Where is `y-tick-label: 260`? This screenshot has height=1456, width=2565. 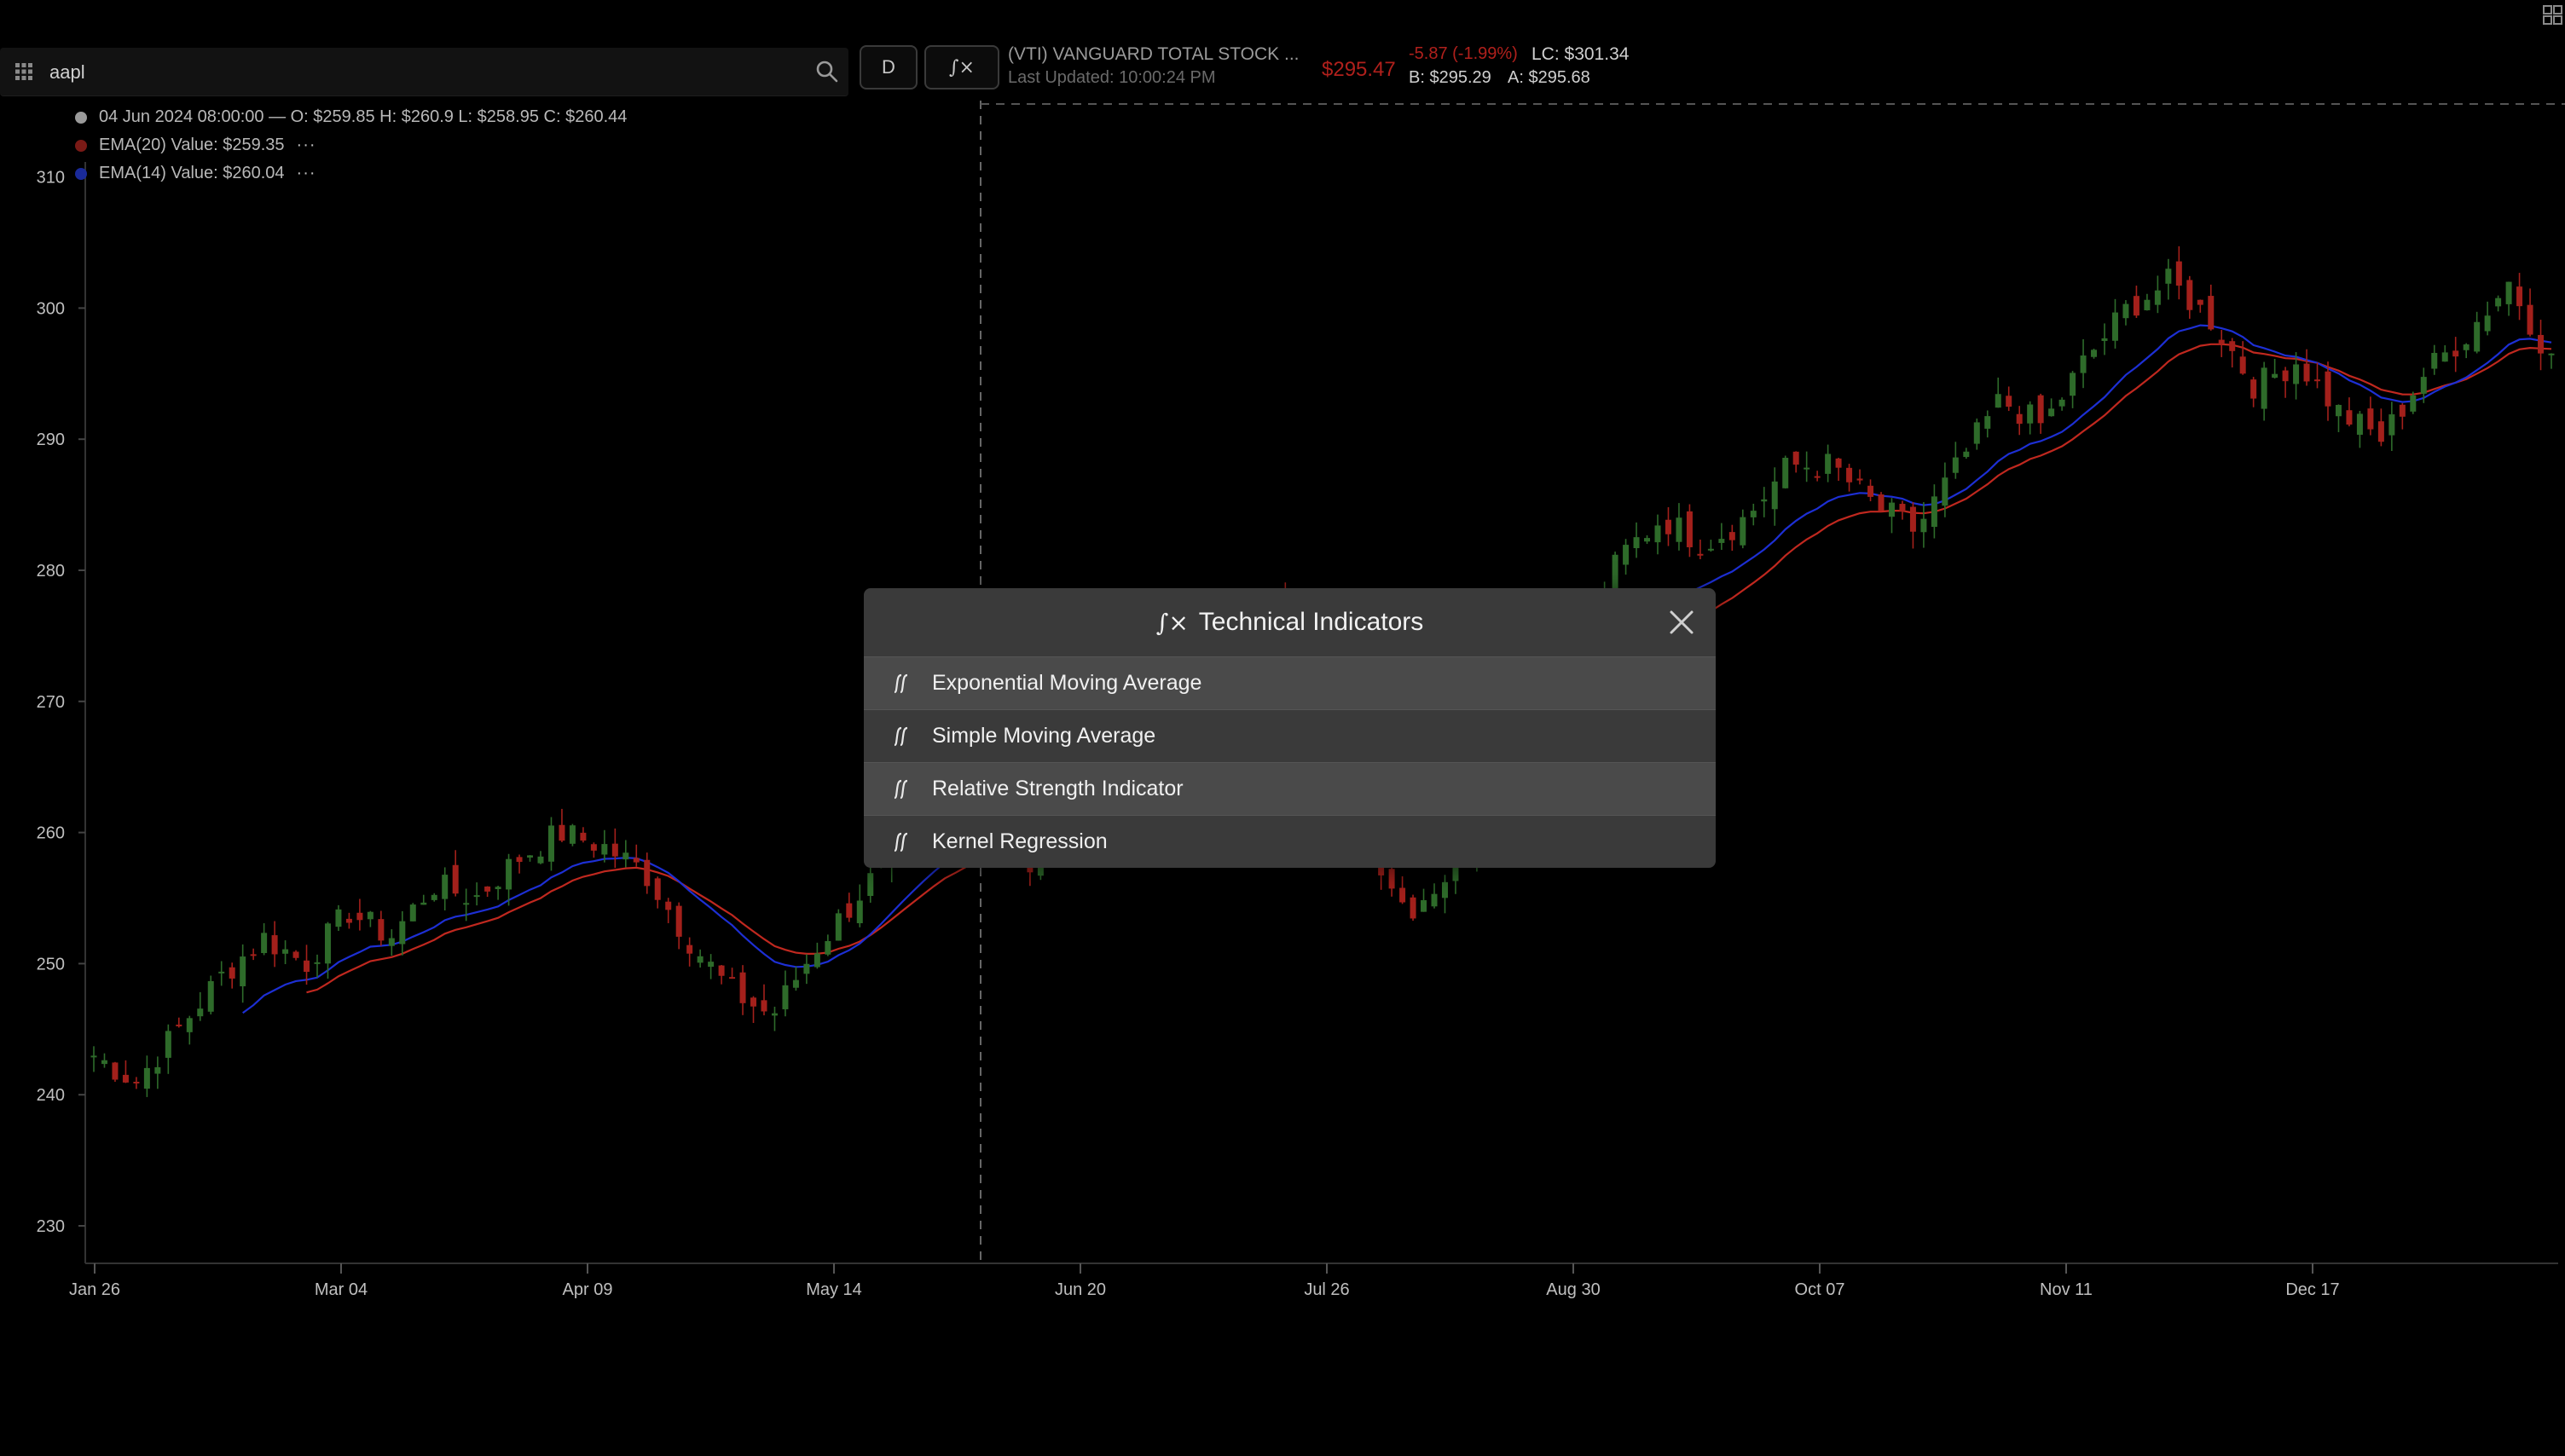 y-tick-label: 260 is located at coordinates (51, 833).